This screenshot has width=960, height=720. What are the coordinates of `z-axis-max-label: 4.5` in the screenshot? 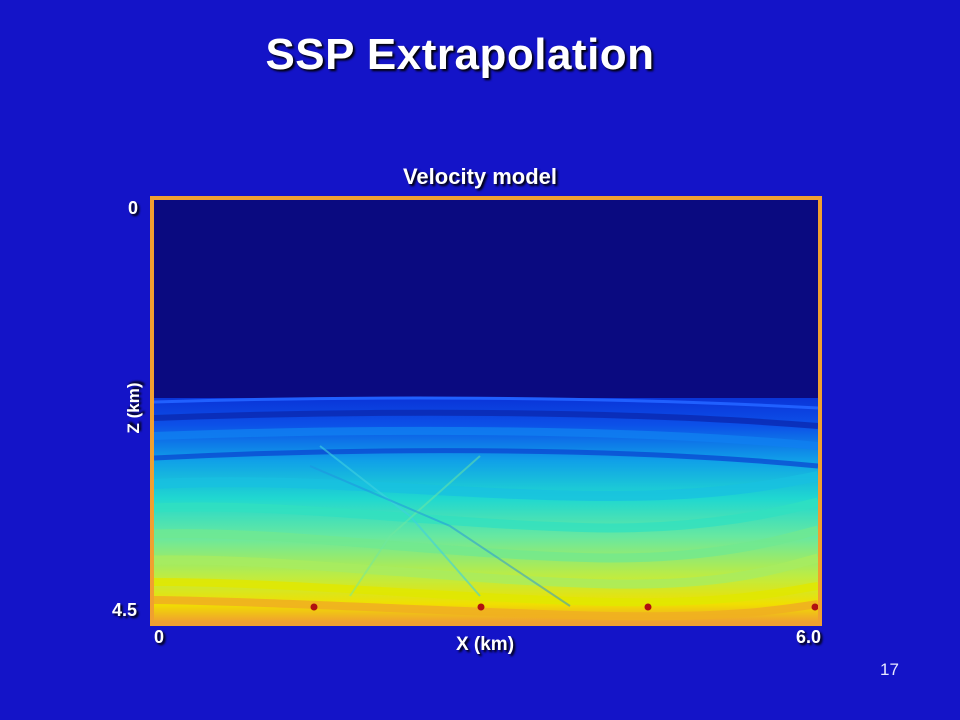 It's located at (125, 610).